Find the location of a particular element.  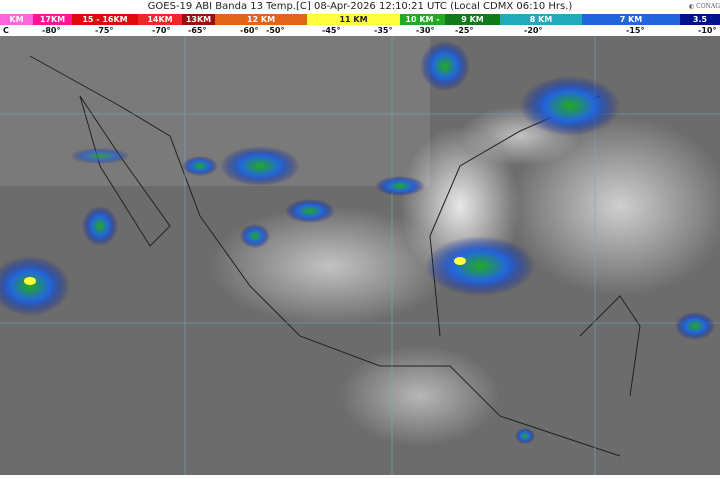

scale-segment: 12 KM is located at coordinates (261, 19).